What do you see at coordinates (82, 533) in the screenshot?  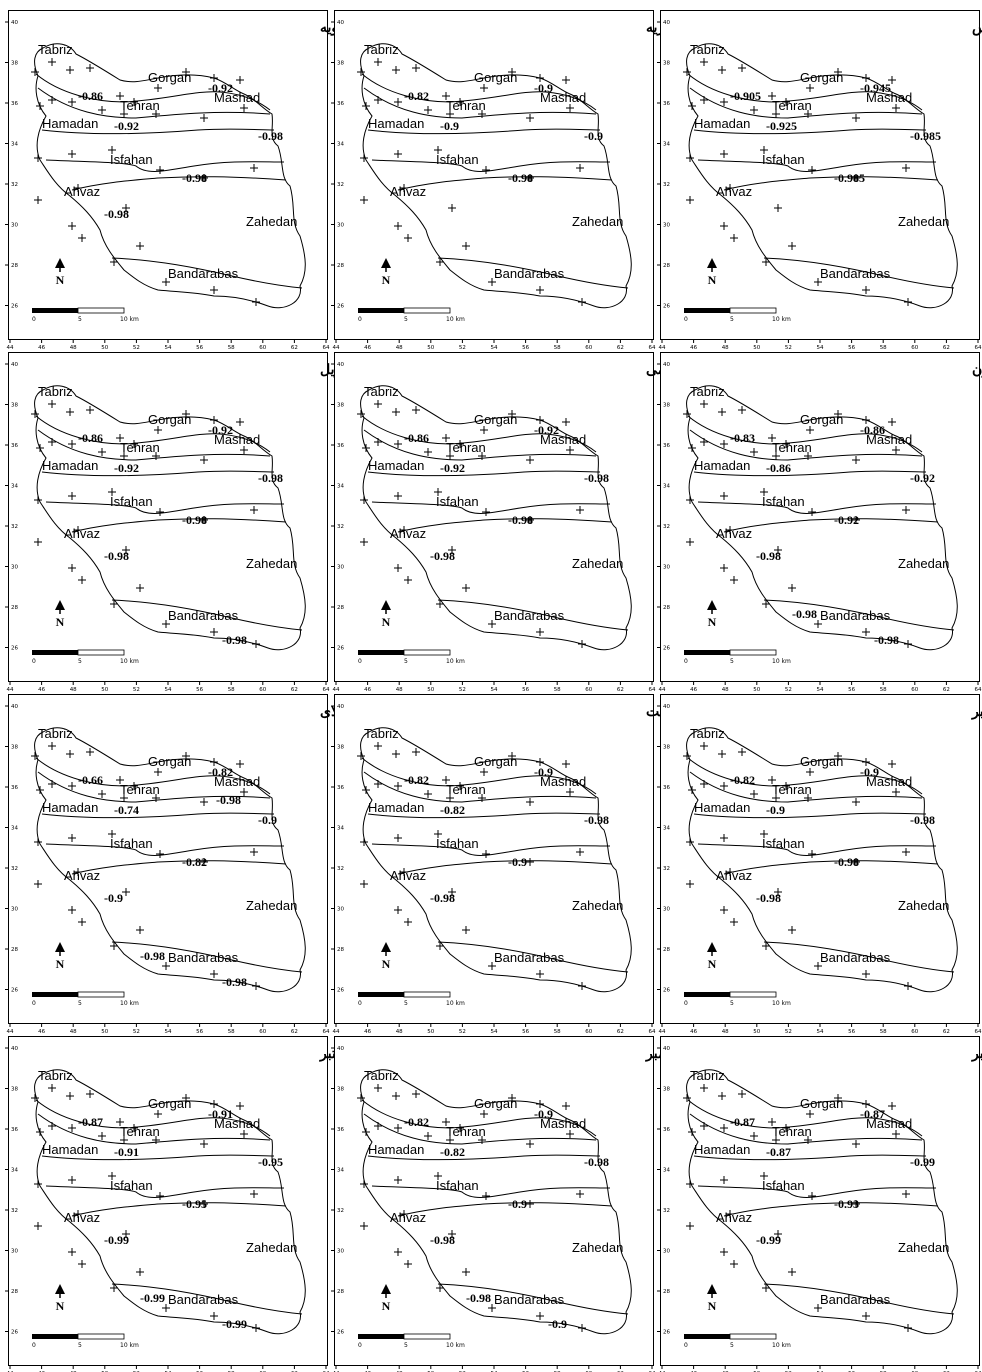 I see `city-label: Ahvaz` at bounding box center [82, 533].